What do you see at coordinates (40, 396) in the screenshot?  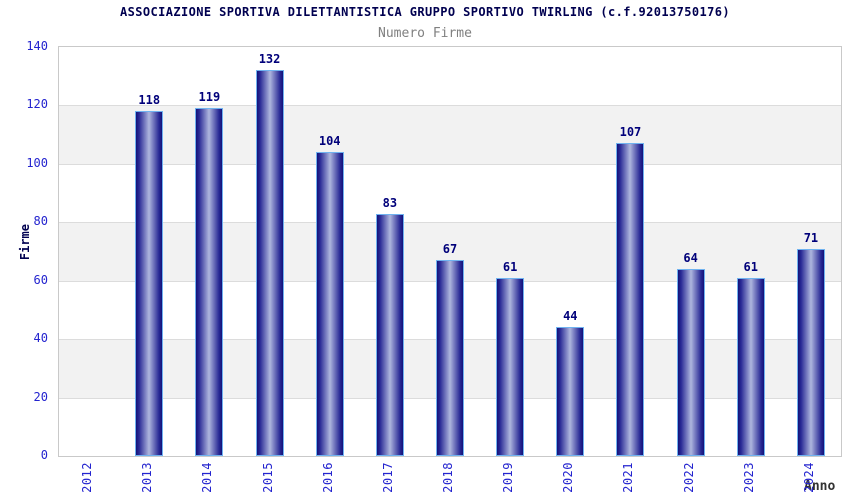 I see `y-tick-label: 20` at bounding box center [40, 396].